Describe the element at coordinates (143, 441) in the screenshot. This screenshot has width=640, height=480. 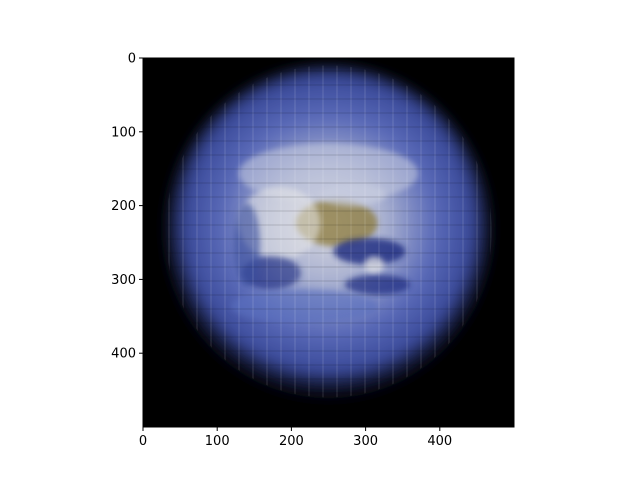
I see `x-tick-label: 0` at that location.